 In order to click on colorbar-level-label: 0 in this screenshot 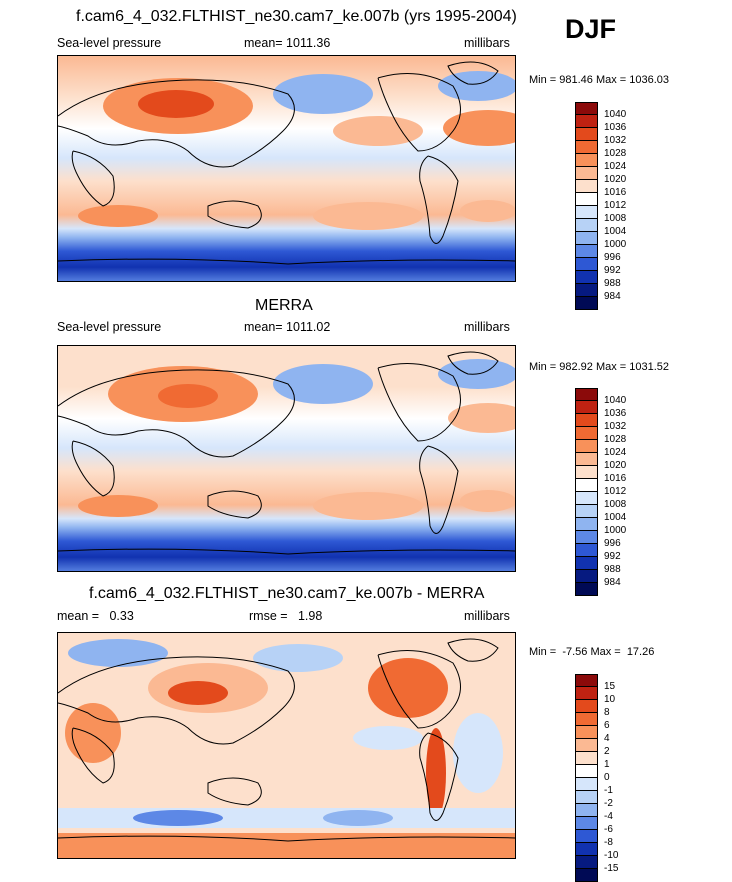, I will do `click(607, 777)`.